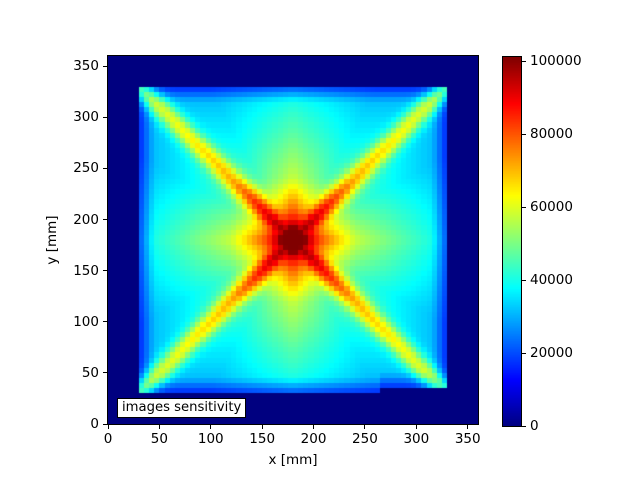  I want to click on y-tick-label: 350, so click(86, 66).